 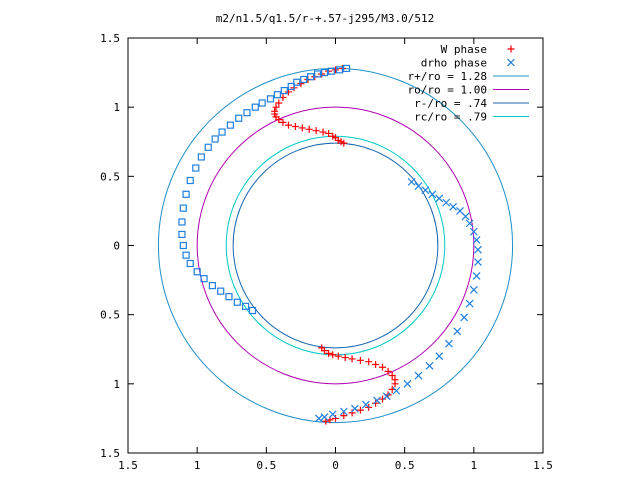 What do you see at coordinates (543, 465) in the screenshot?
I see `x-tick-label: 1.5` at bounding box center [543, 465].